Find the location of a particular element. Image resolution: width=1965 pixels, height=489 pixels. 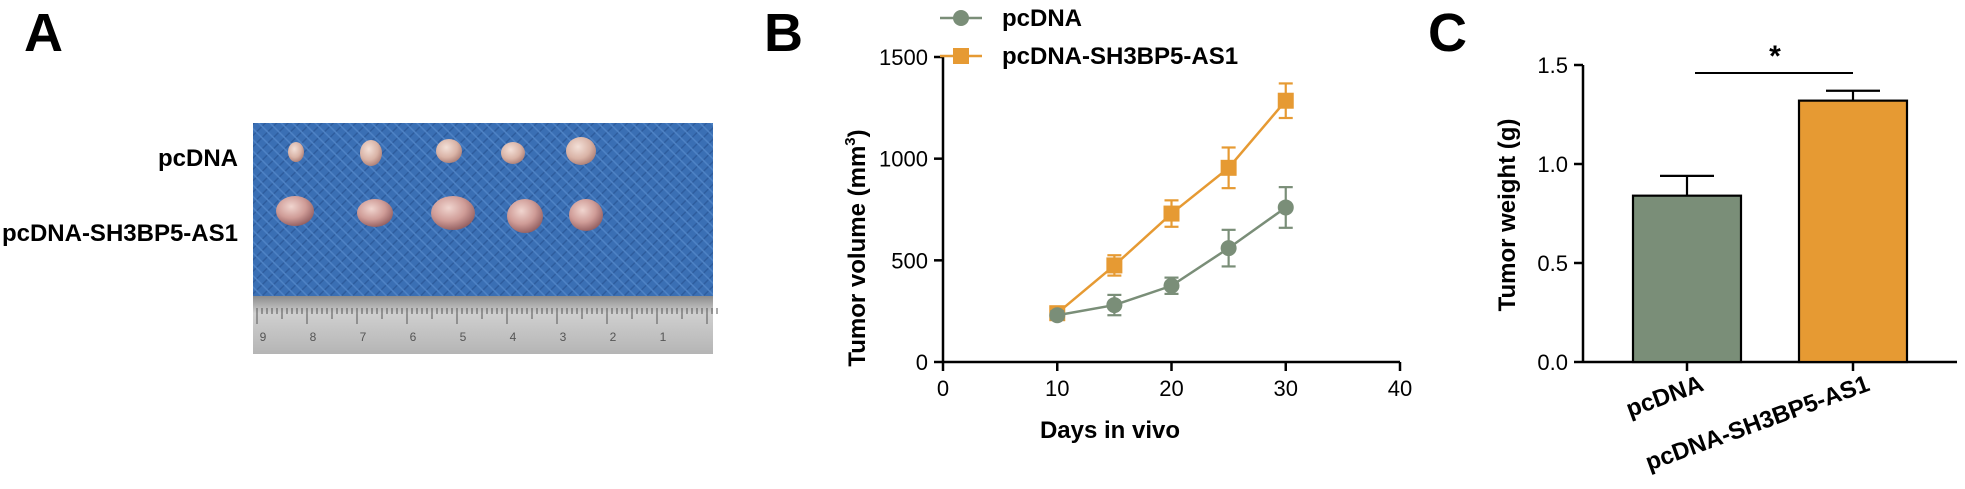

panel-letter-b: B is located at coordinates (783, 33).